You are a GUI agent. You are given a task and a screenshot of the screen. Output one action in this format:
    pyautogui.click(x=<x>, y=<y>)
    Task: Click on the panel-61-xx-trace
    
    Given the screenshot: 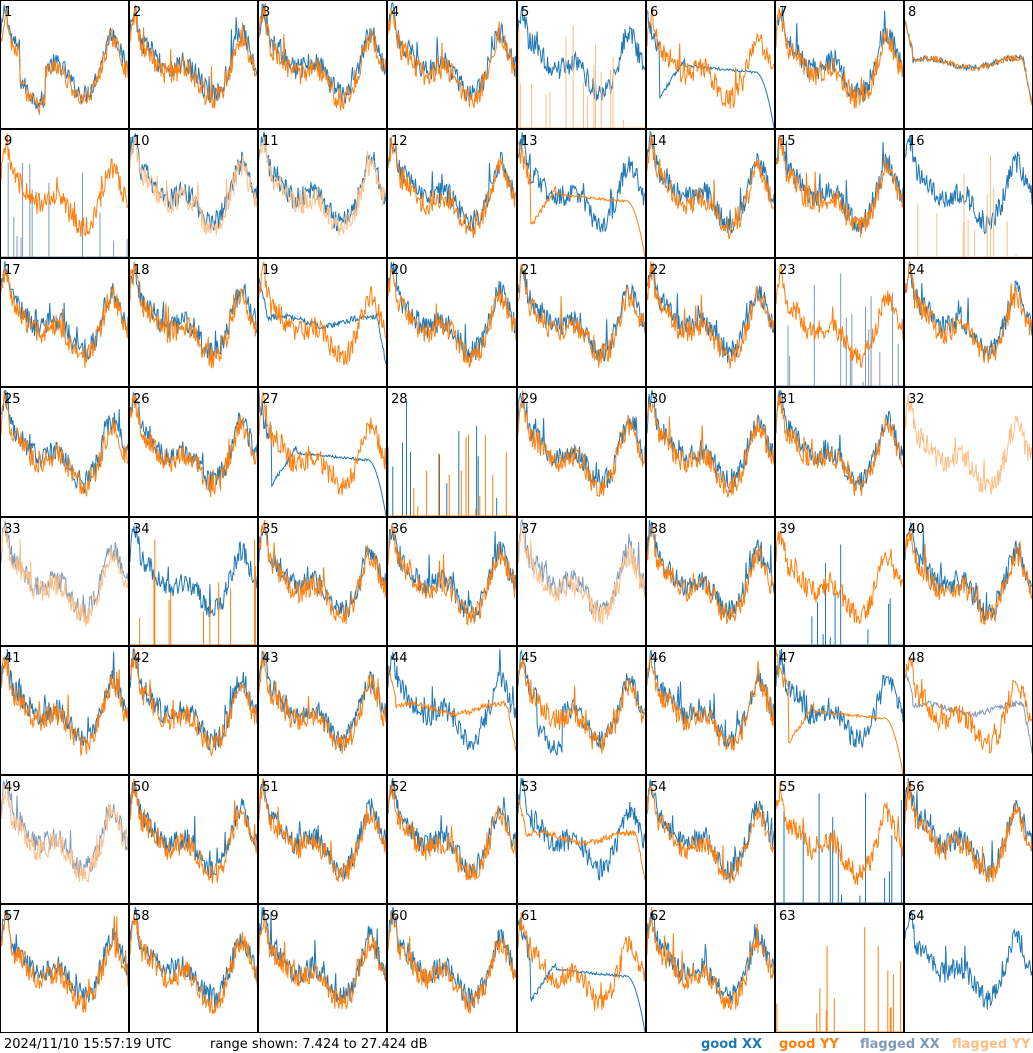 What is the action you would take?
    pyautogui.click(x=581, y=975)
    